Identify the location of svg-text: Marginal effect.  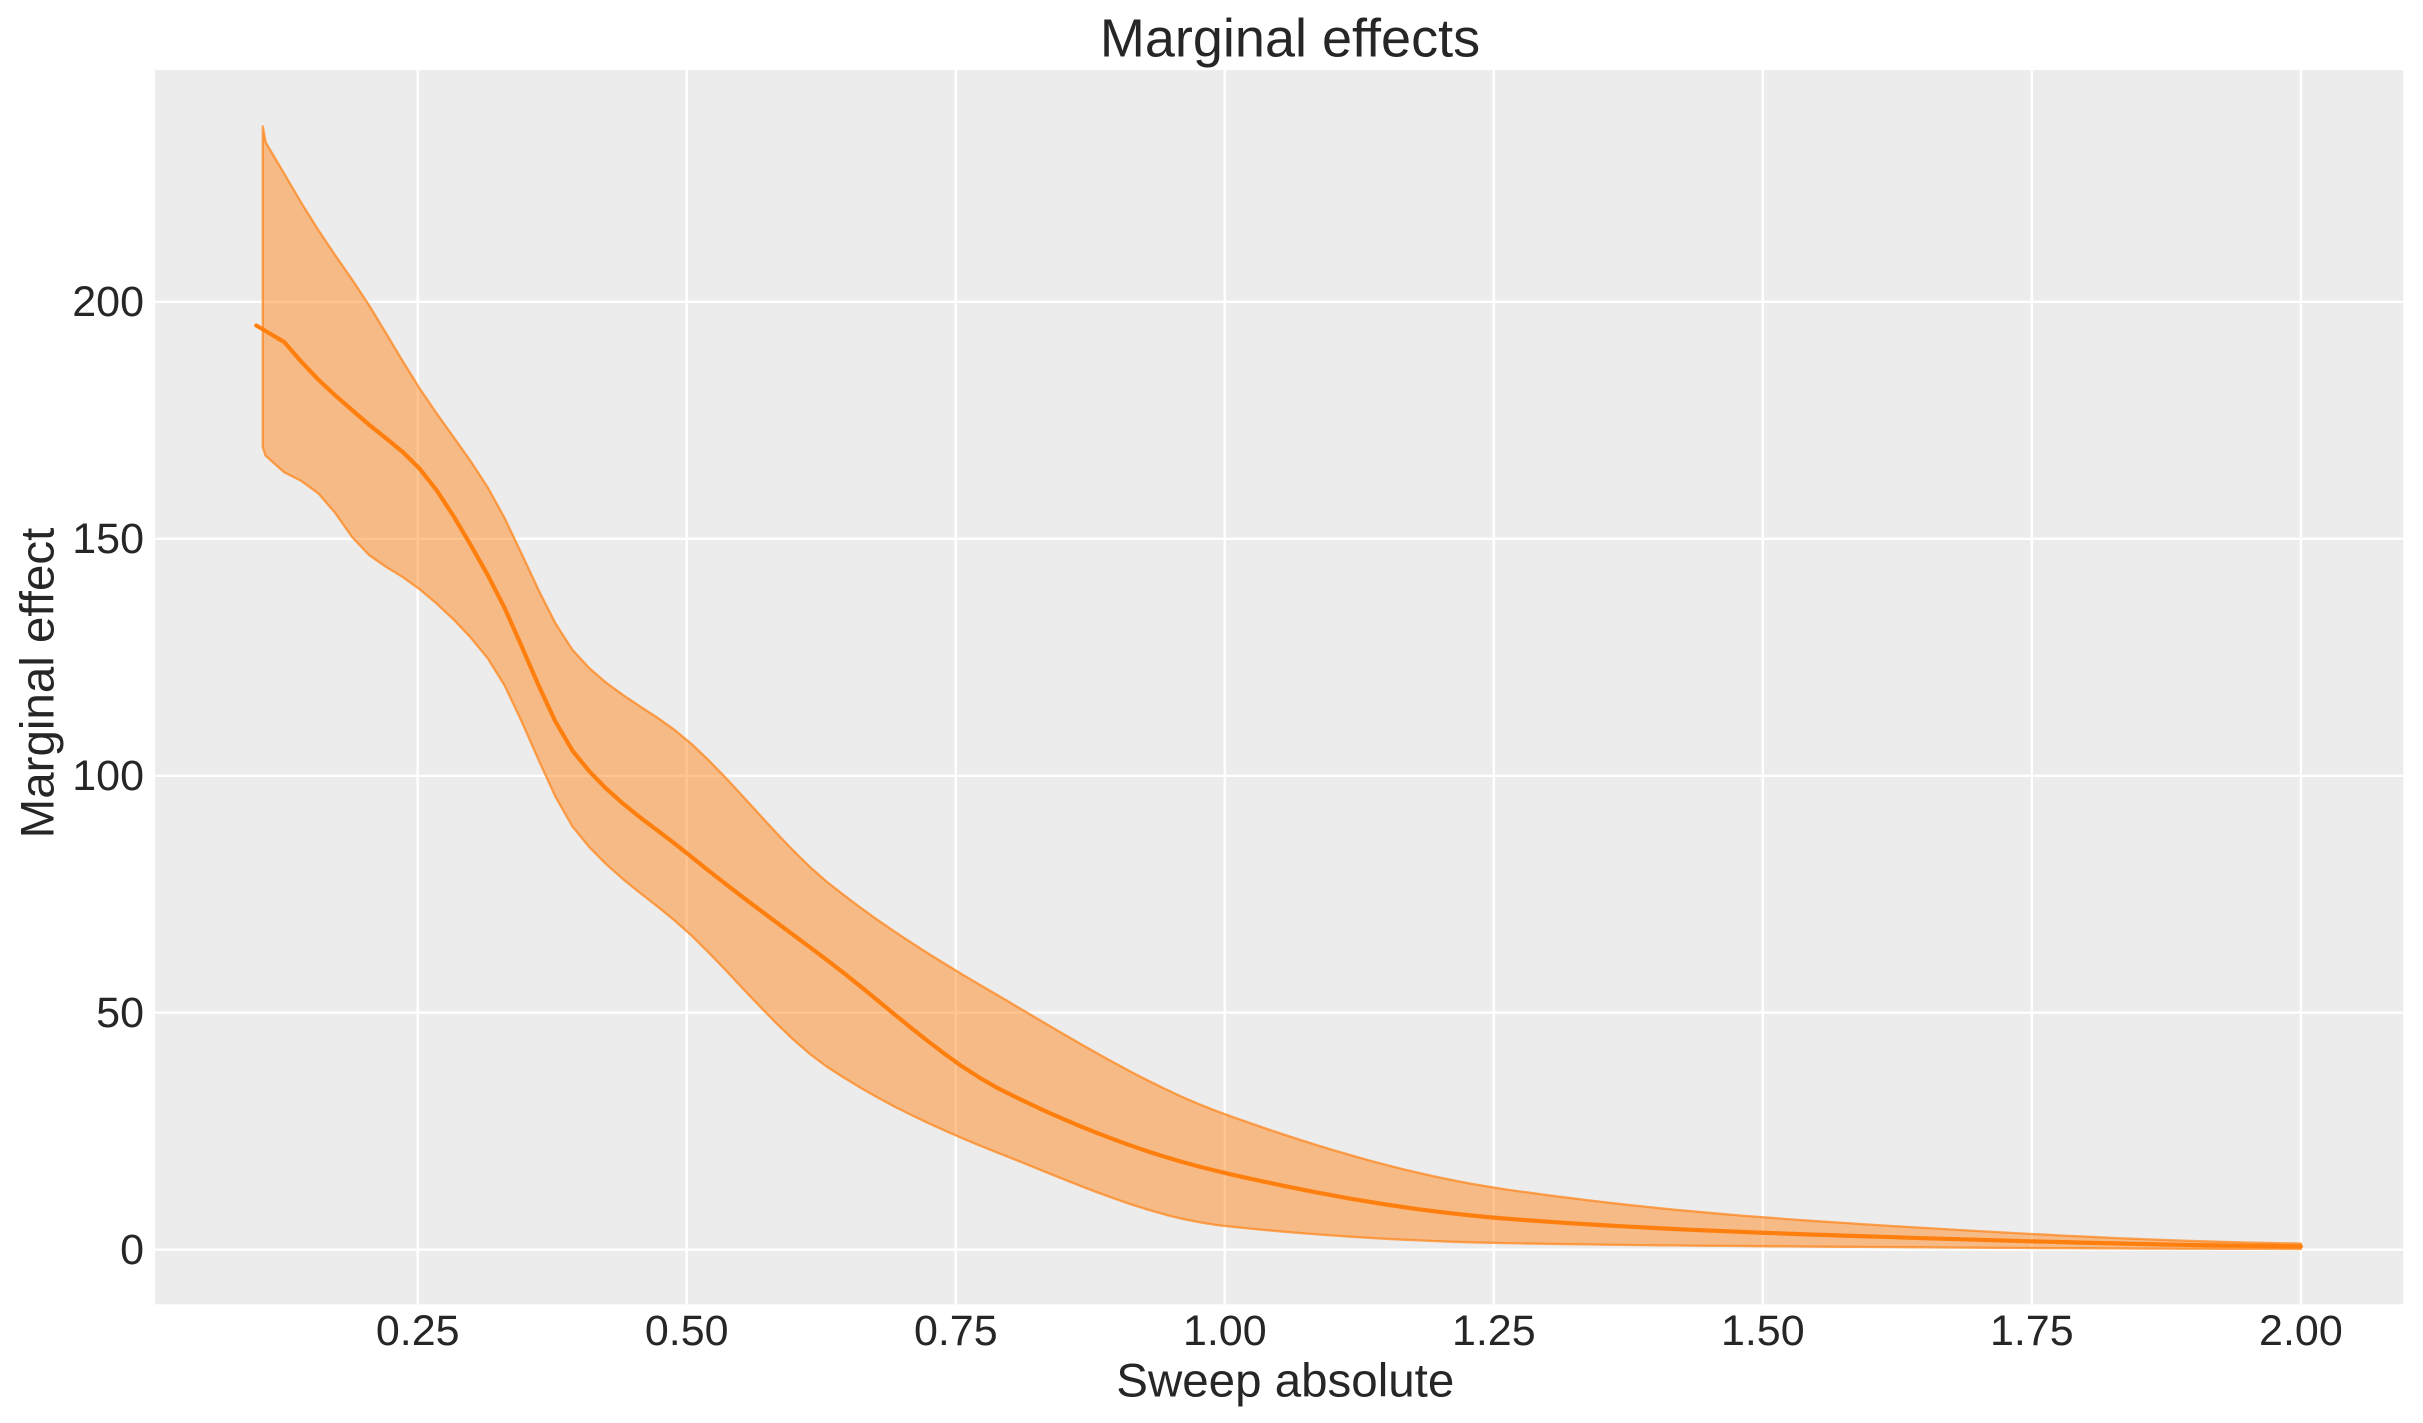
(38, 683).